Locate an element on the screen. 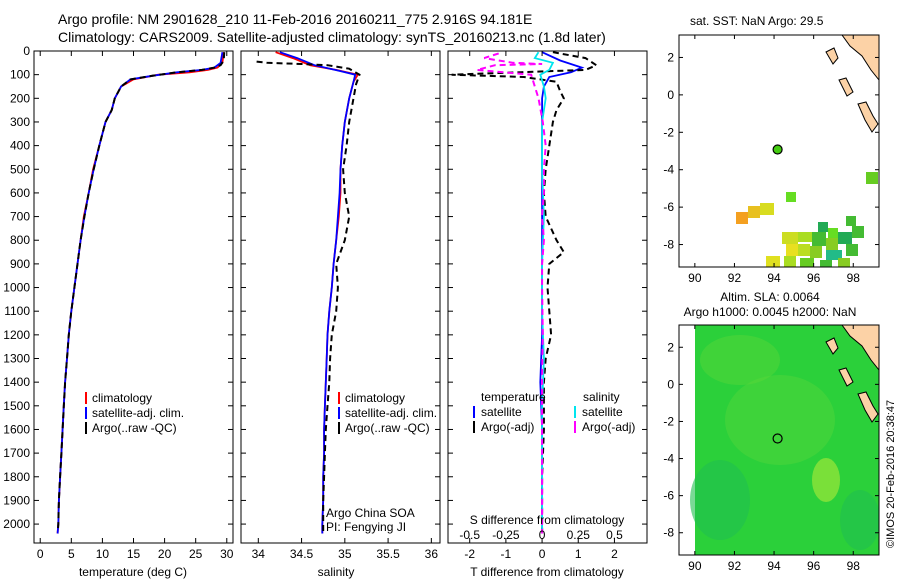  depth-tick-label: 1500 is located at coordinates (16, 406).